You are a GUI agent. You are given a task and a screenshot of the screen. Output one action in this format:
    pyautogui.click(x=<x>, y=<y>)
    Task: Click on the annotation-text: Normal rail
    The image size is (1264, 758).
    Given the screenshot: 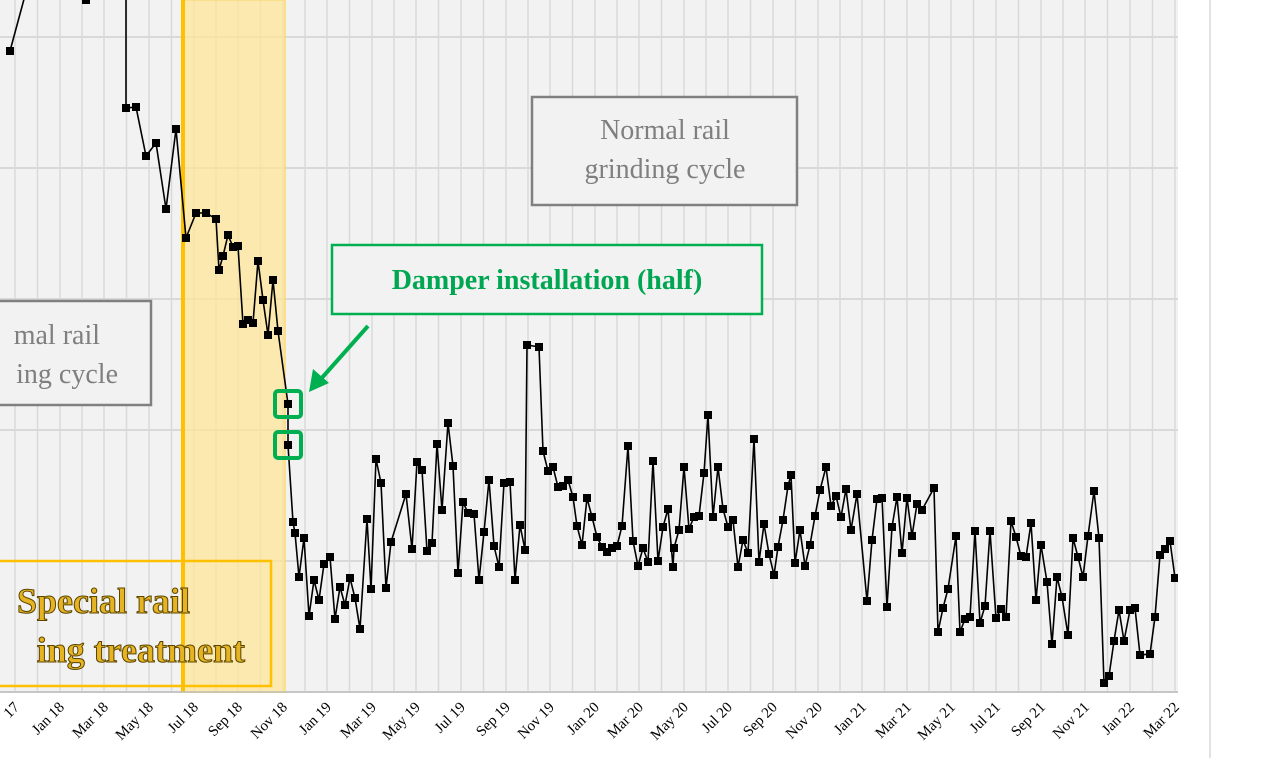 What is the action you would take?
    pyautogui.click(x=665, y=130)
    